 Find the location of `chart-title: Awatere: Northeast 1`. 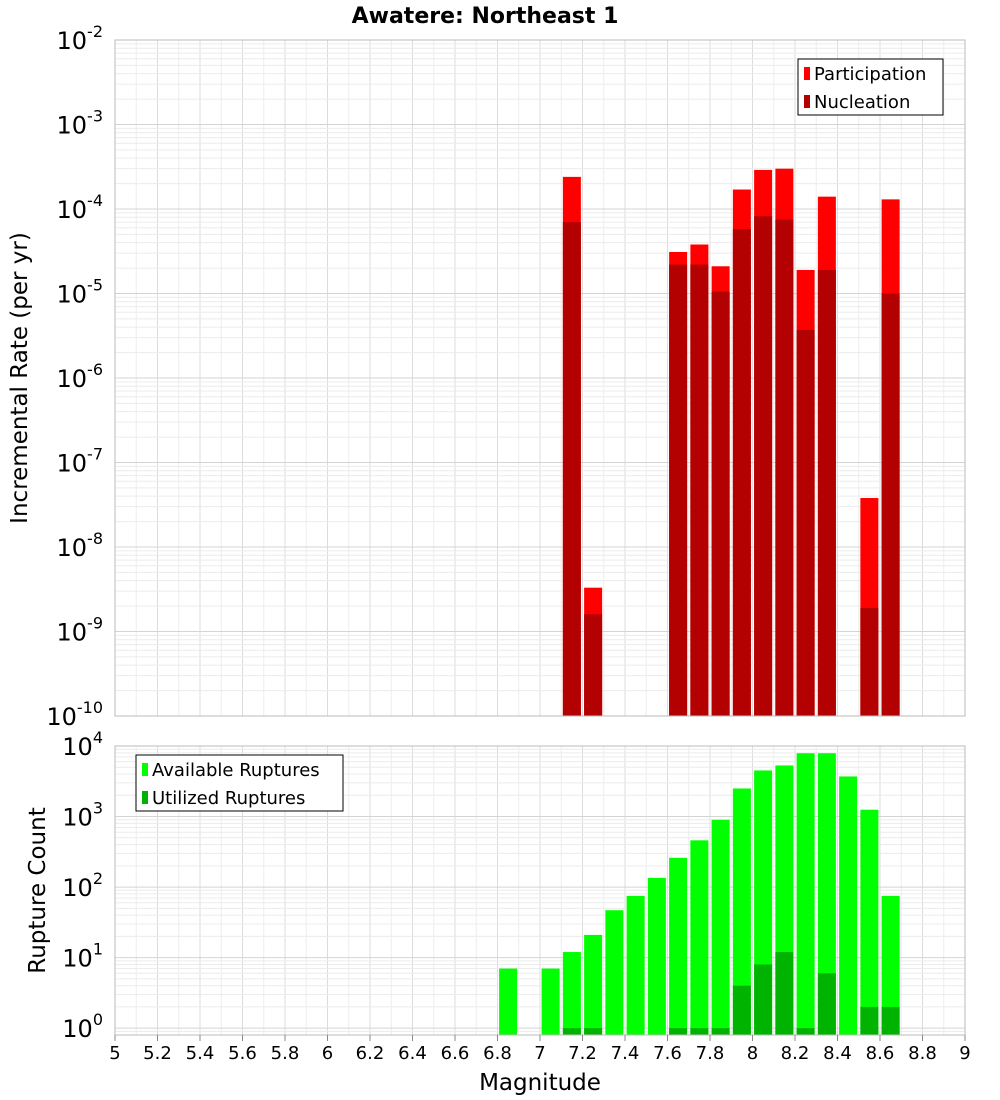

chart-title: Awatere: Northeast 1 is located at coordinates (485, 16).